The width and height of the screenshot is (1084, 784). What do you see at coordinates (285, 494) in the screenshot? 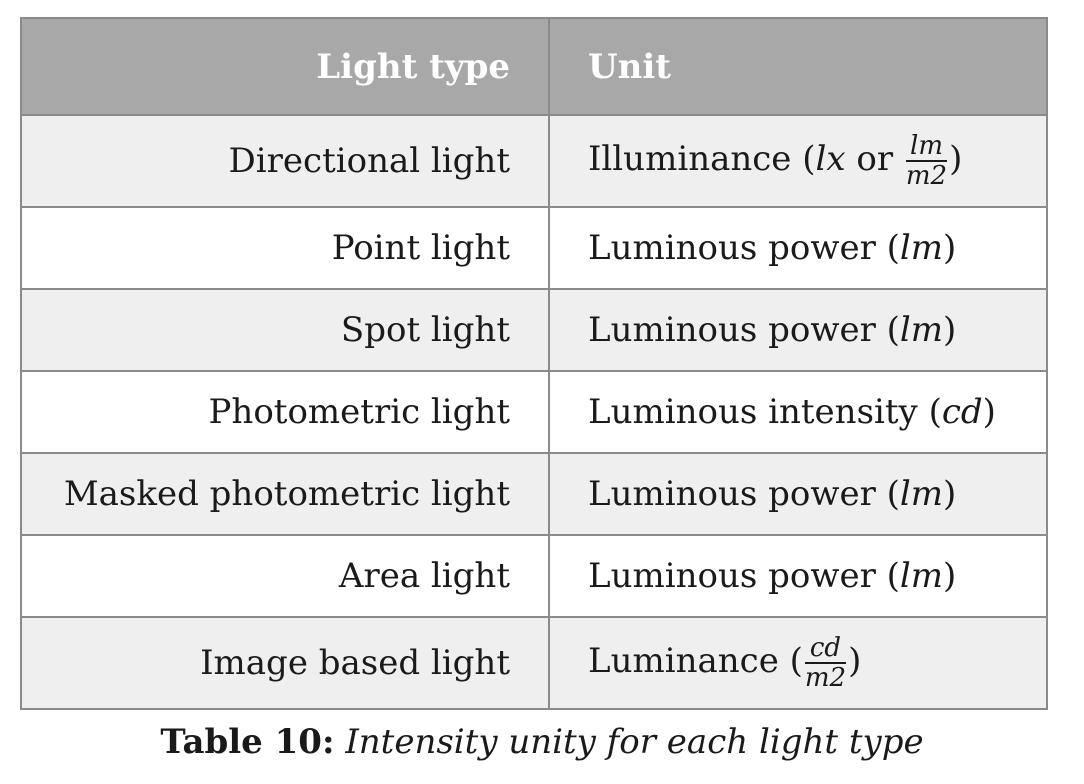
I see `light-type-cell: Masked photometric light` at bounding box center [285, 494].